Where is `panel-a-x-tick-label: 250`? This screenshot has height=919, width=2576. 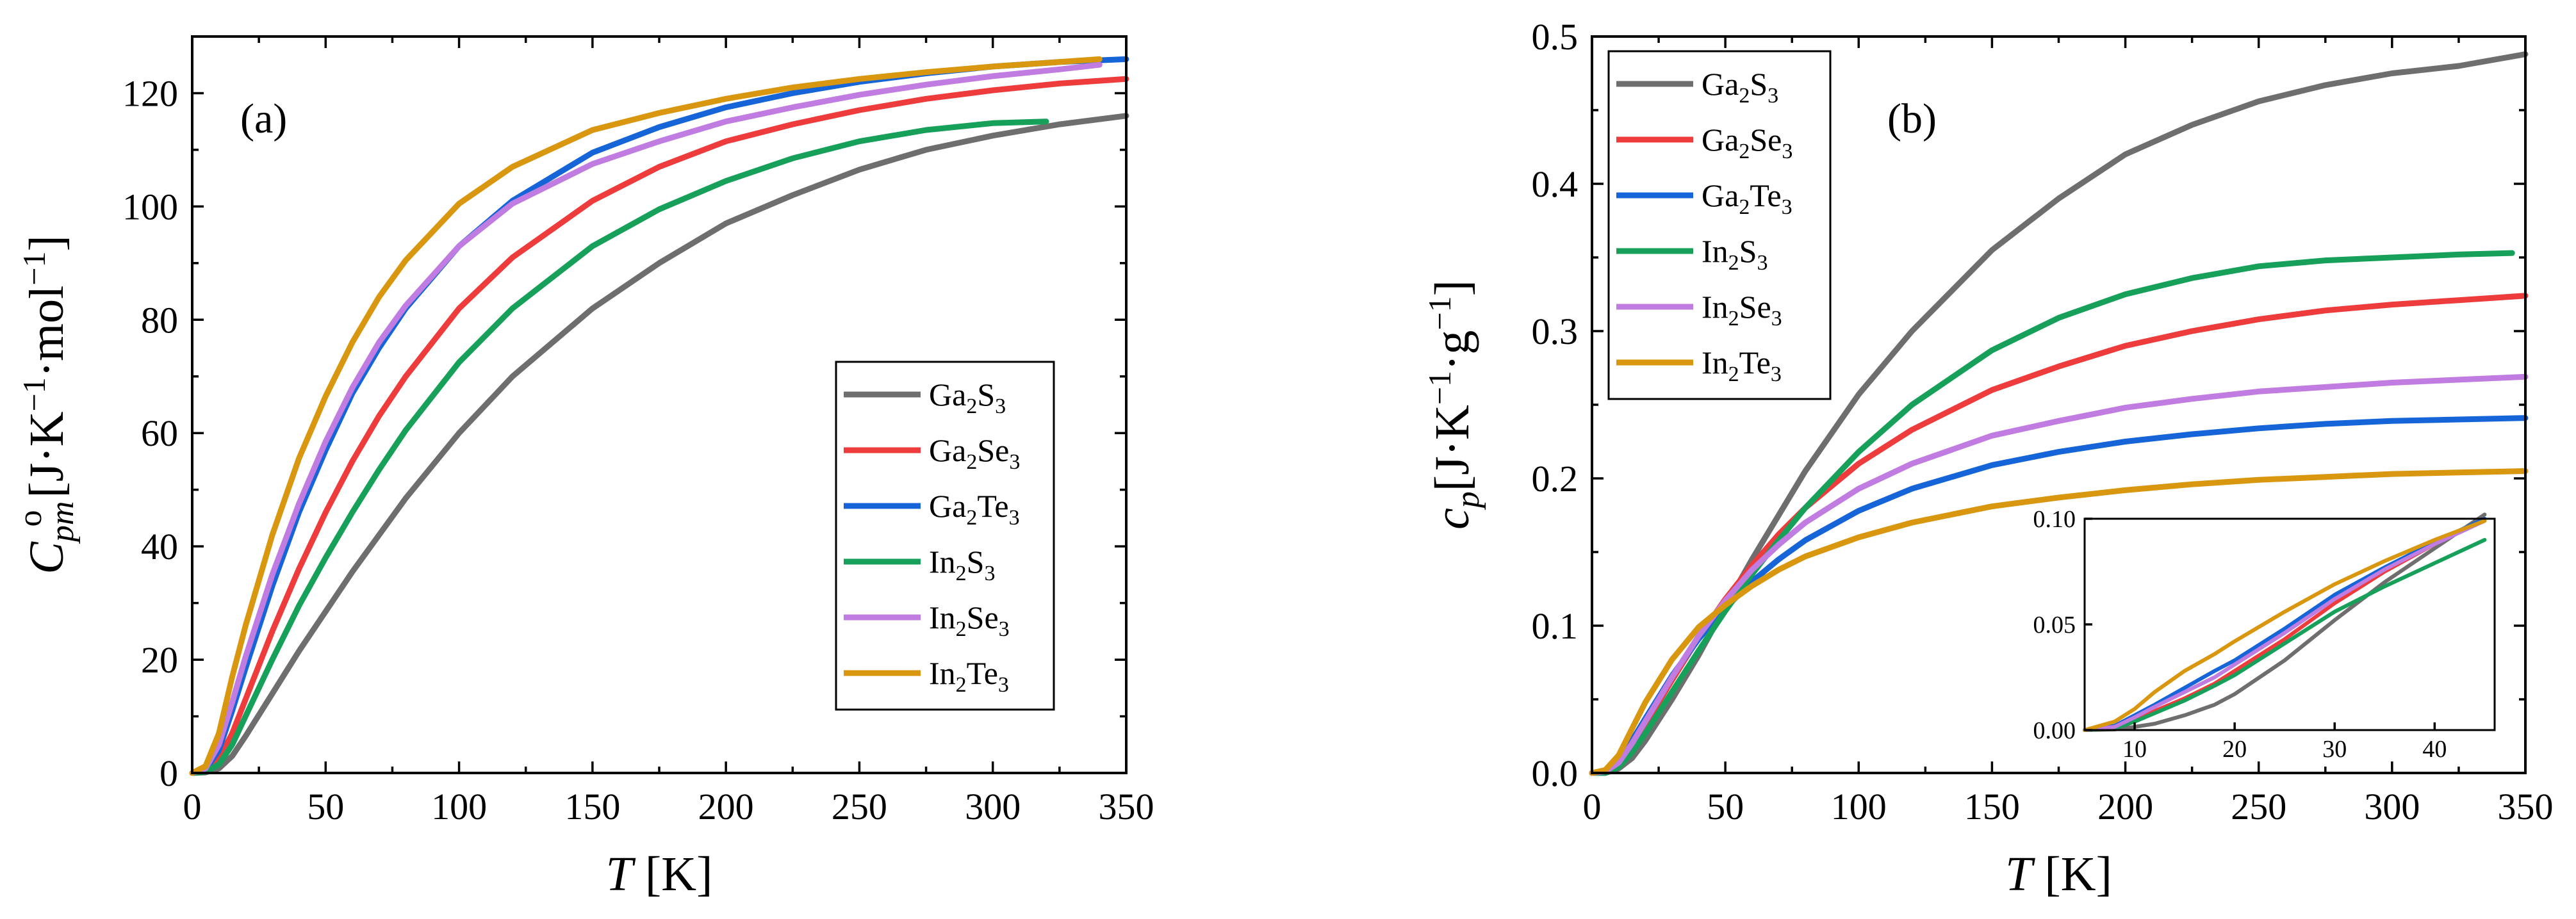 panel-a-x-tick-label: 250 is located at coordinates (860, 806).